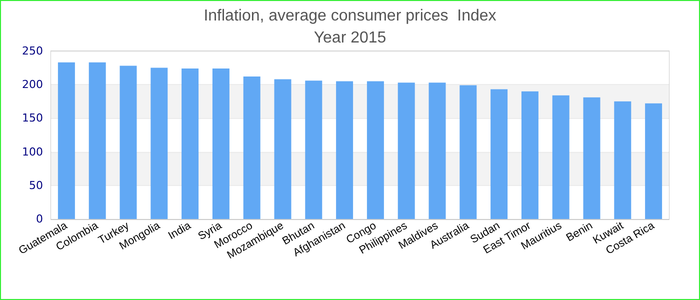 Image resolution: width=700 pixels, height=300 pixels. Describe the element at coordinates (39, 219) in the screenshot. I see `y-tick-label: 0` at that location.